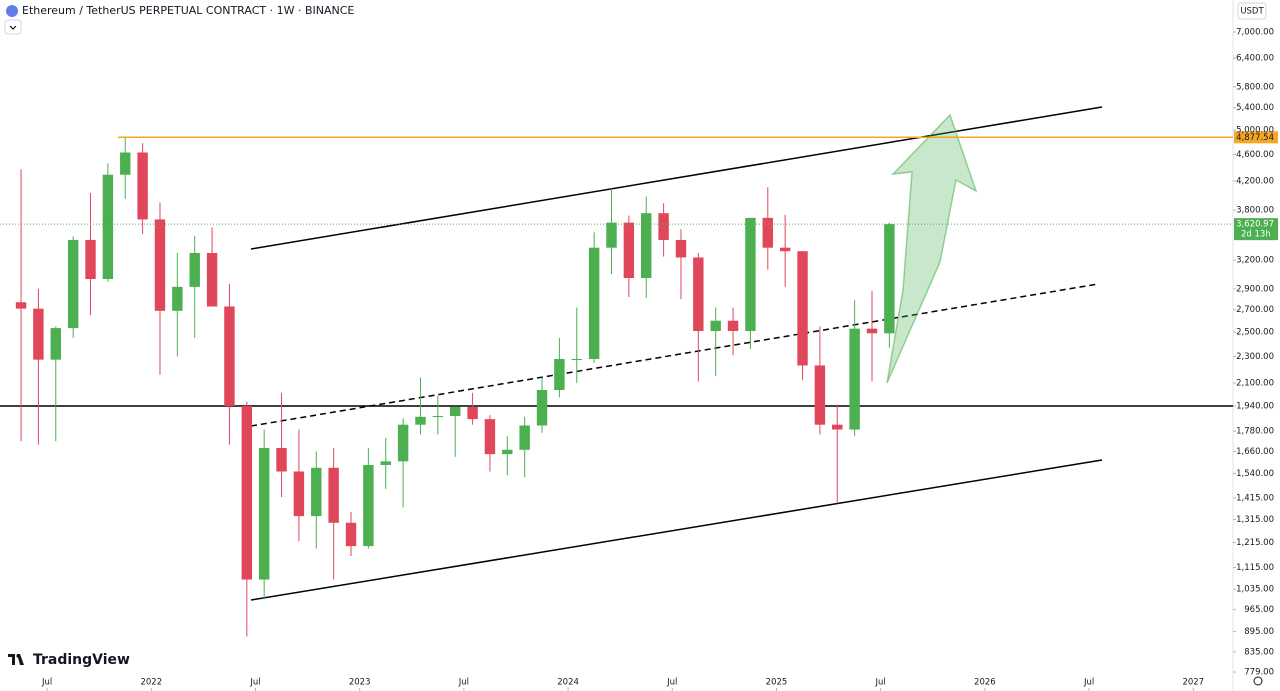 The height and width of the screenshot is (691, 1280). Describe the element at coordinates (1255, 289) in the screenshot. I see `y-tick-label: 2,900.00` at that location.